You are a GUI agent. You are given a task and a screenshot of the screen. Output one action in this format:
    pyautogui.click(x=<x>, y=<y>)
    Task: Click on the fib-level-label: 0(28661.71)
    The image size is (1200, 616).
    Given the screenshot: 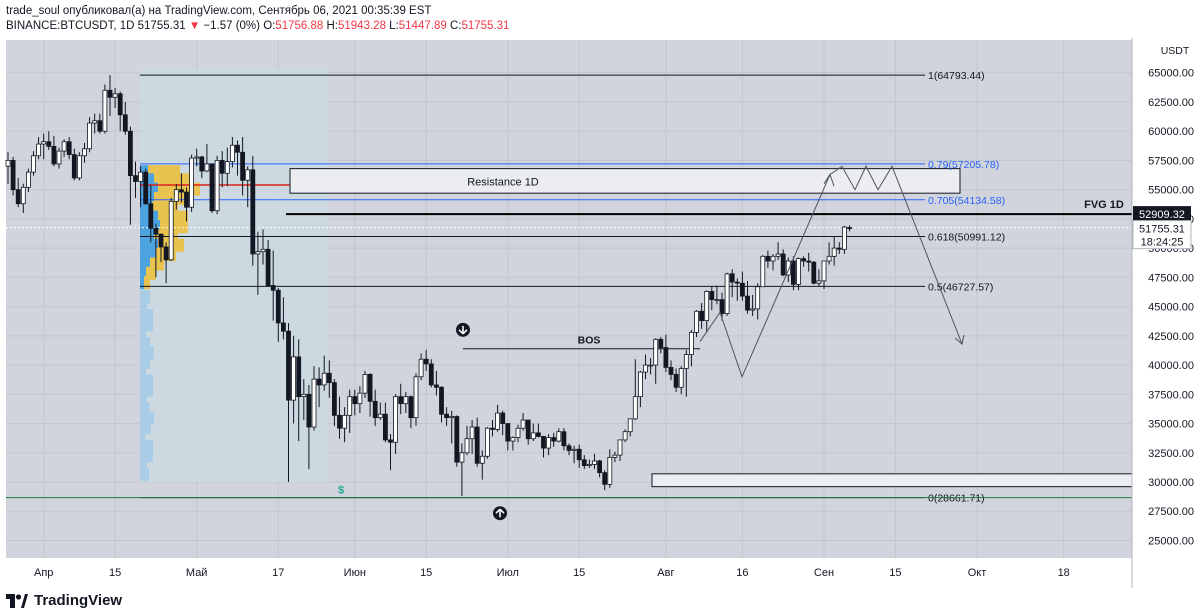 What is the action you would take?
    pyautogui.click(x=956, y=499)
    